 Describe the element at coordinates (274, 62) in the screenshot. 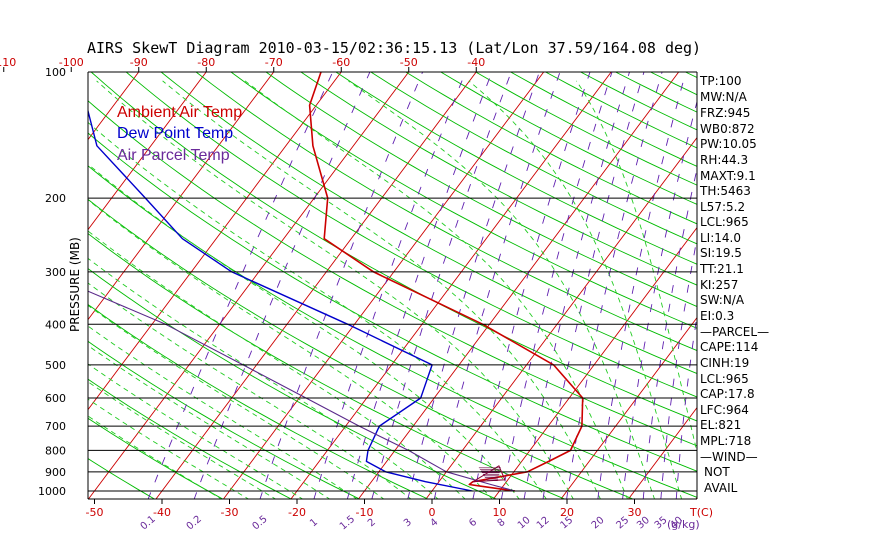

I see `top-temp-tick-label: -70` at that location.